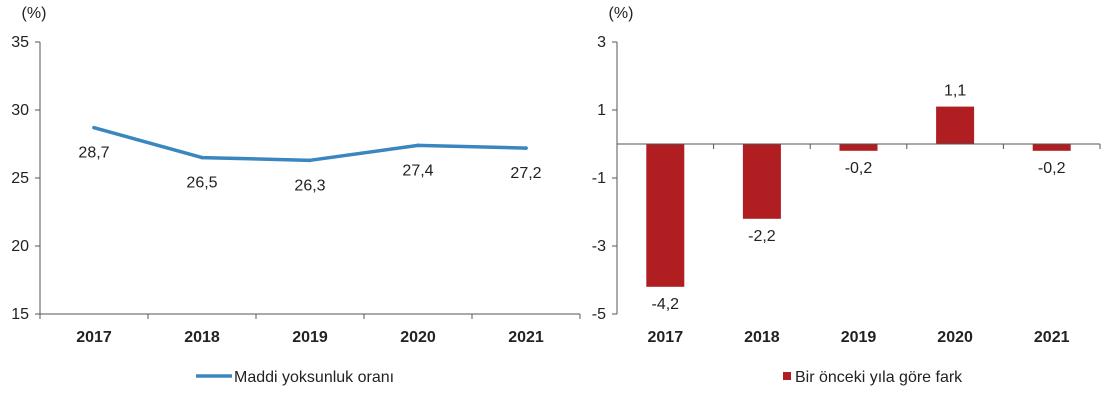 The height and width of the screenshot is (397, 1102). I want to click on right-x-tick-label: 2019, so click(859, 337).